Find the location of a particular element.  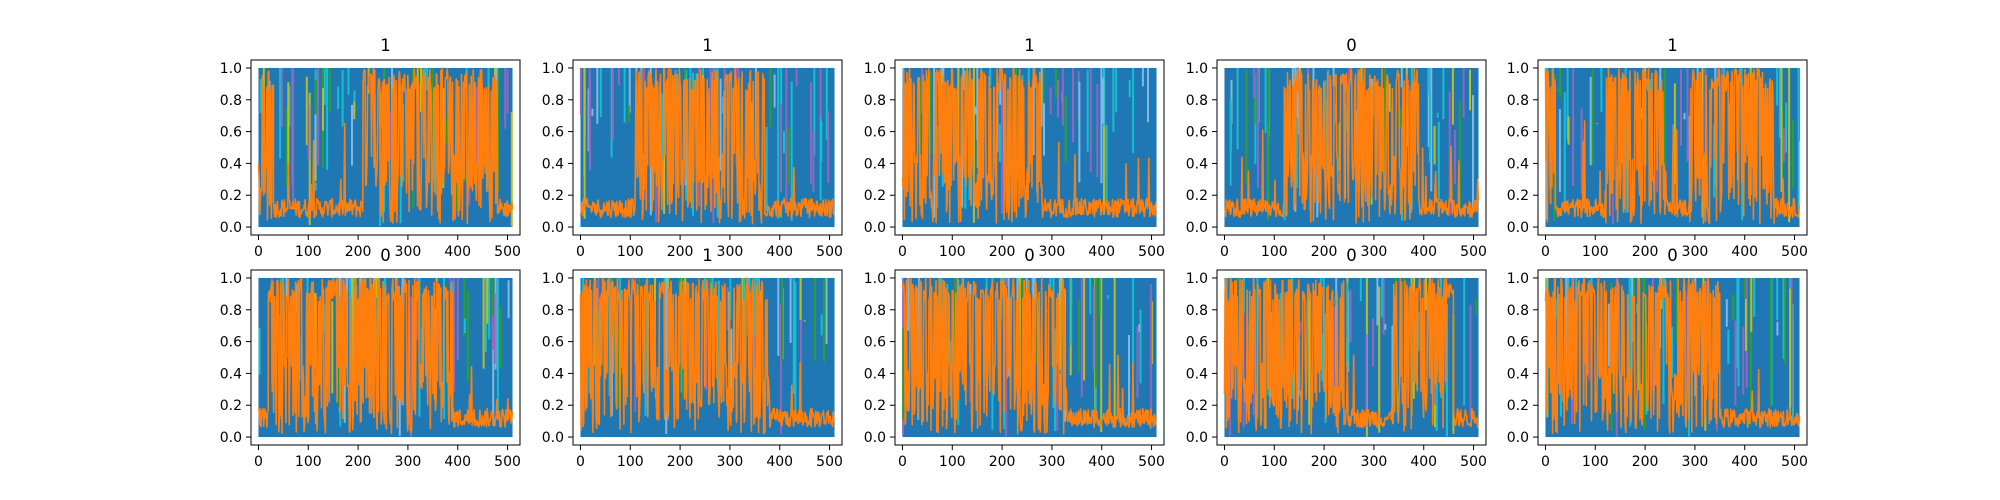

subplot-6: 0 100 200 300 400 5000.00.20.40.60.81.00 is located at coordinates (370, 358).